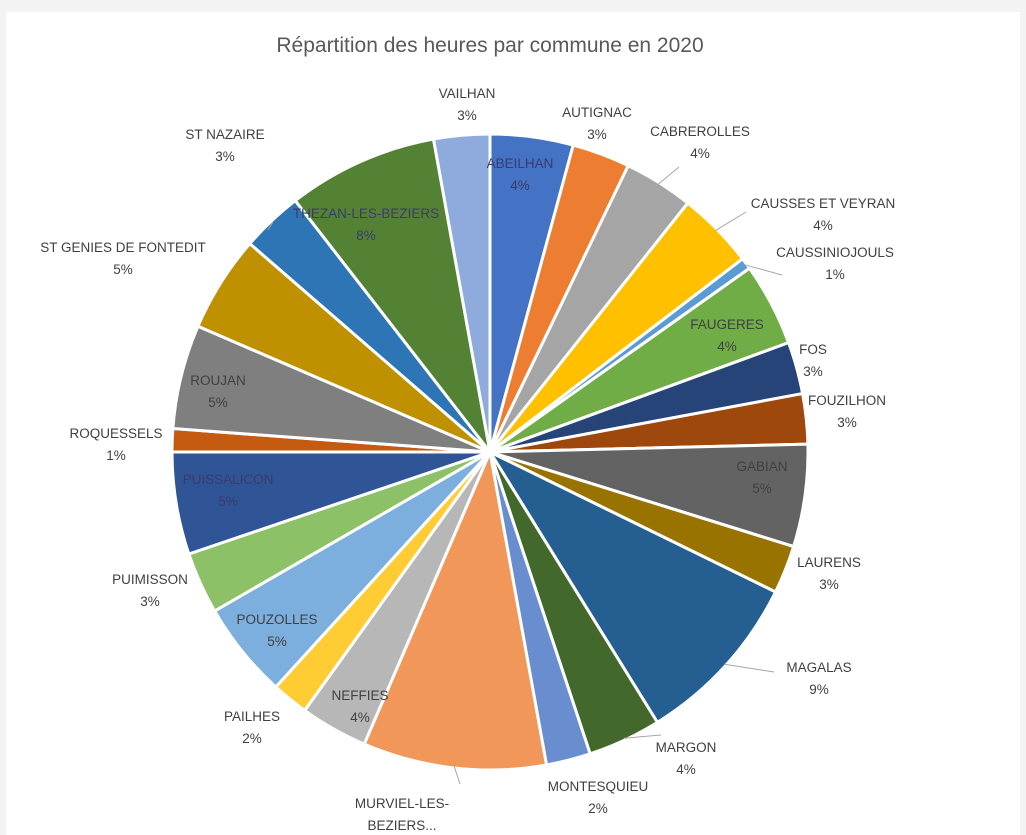 This screenshot has width=1026, height=835. What do you see at coordinates (270, 226) in the screenshot?
I see `leader-line-st-nazaire` at bounding box center [270, 226].